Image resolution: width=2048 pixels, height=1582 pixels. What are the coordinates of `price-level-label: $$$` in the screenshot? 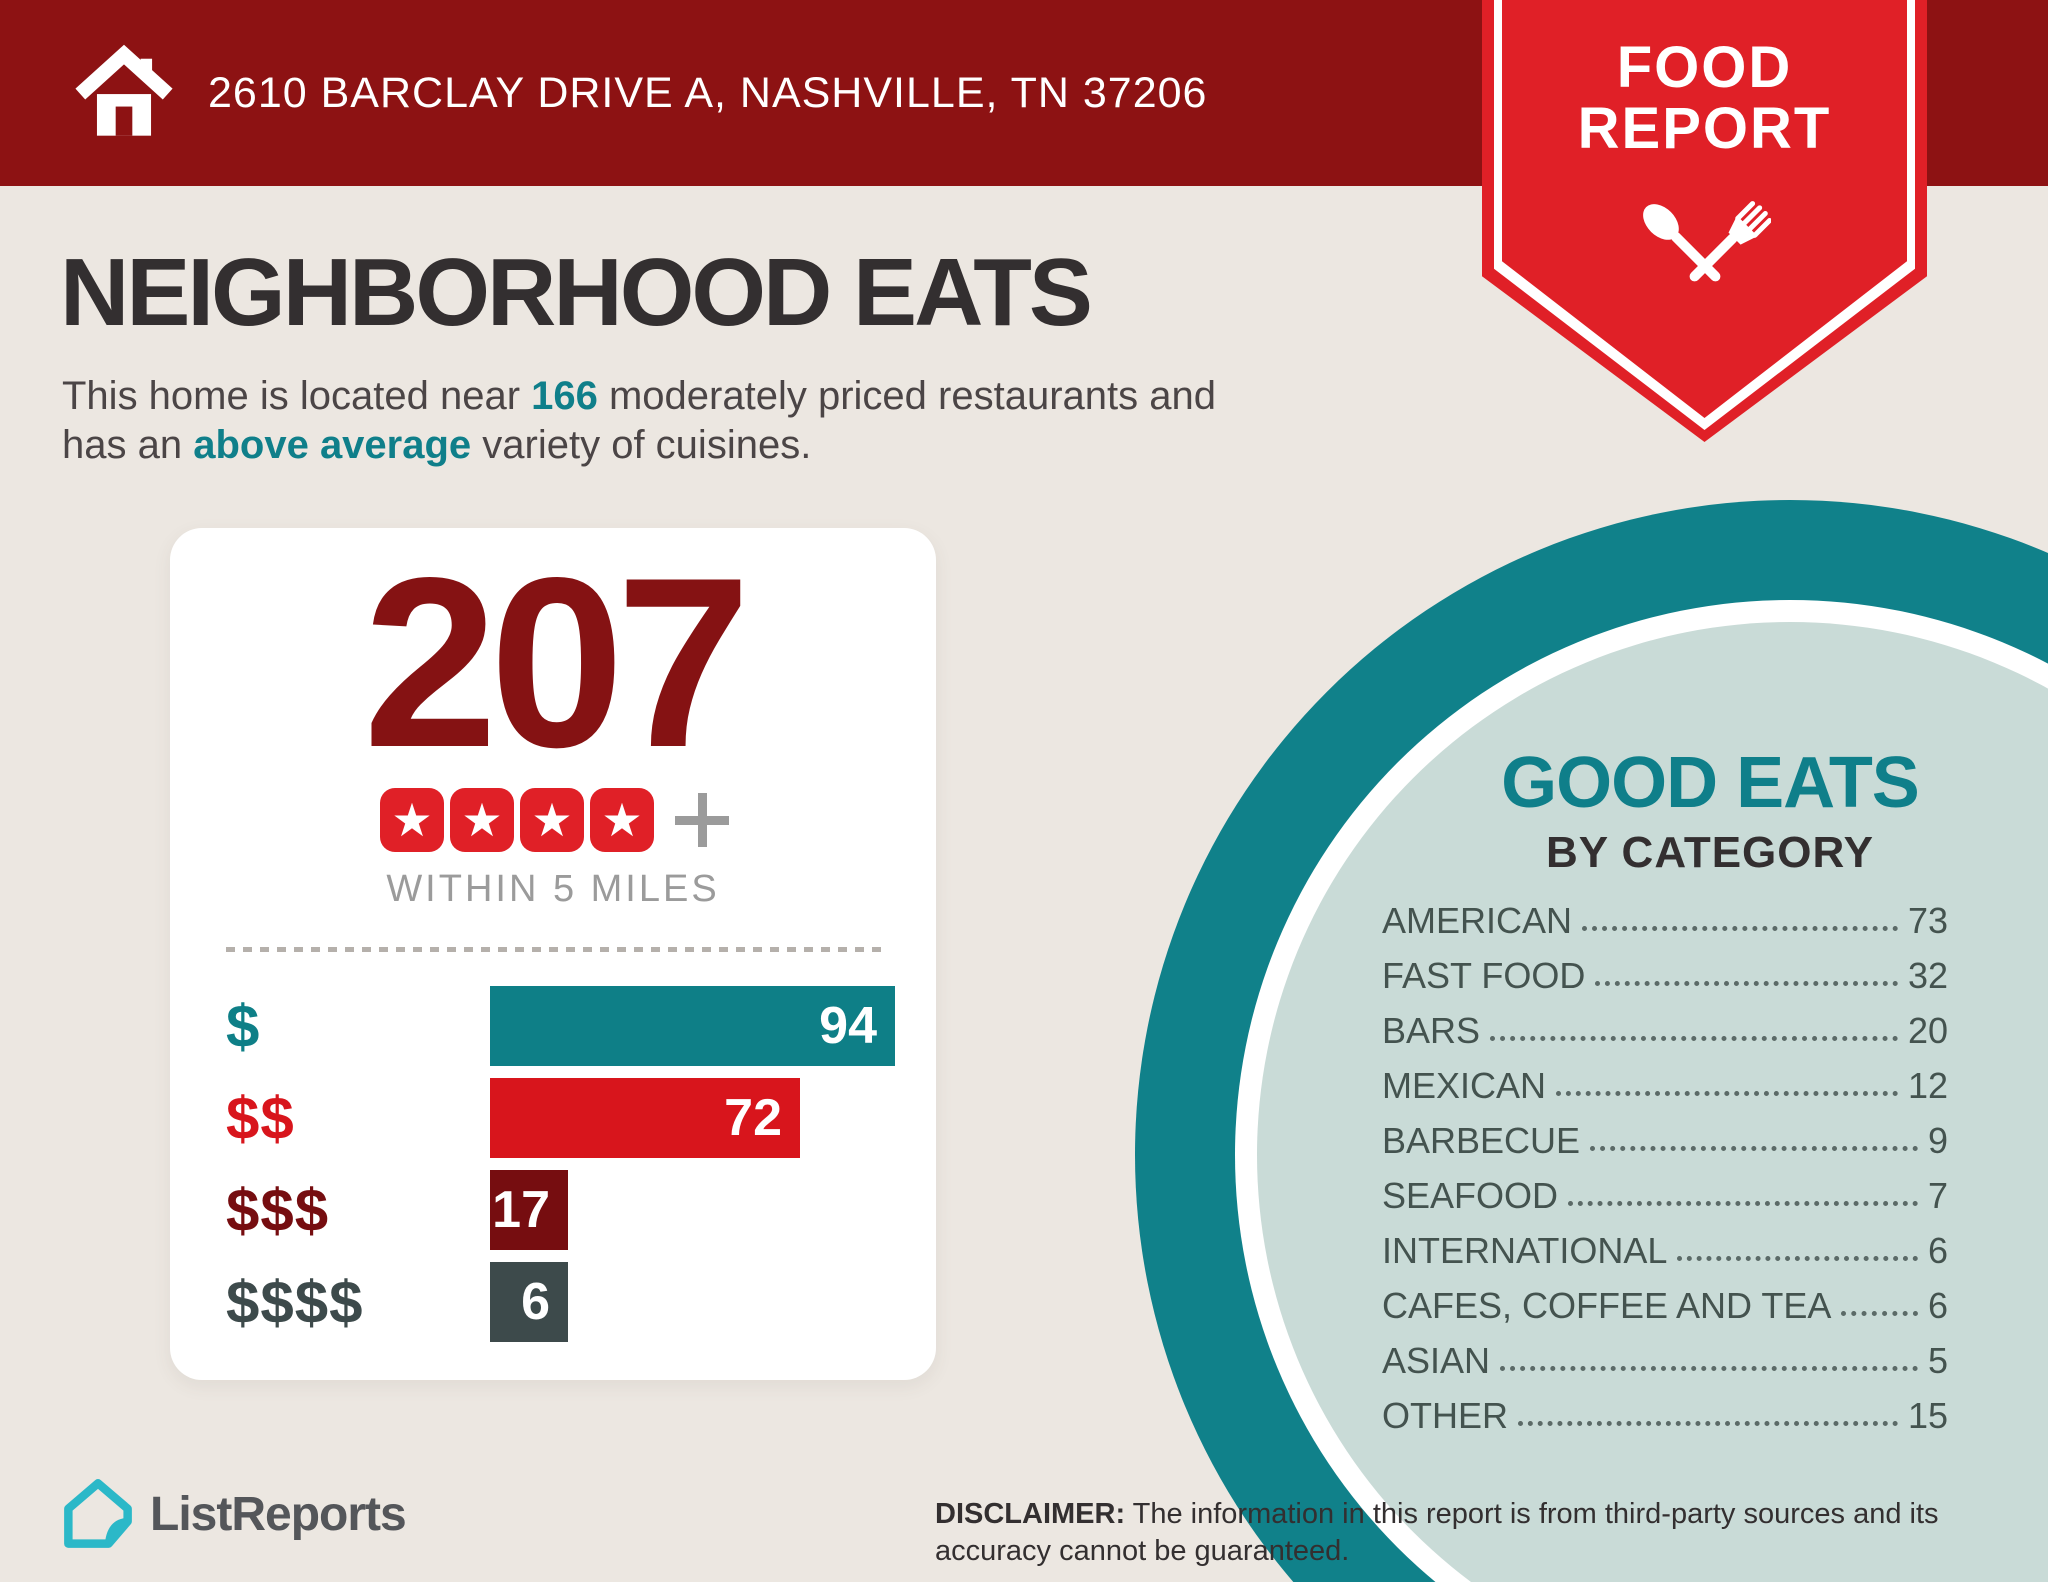 It's located at (278, 1210).